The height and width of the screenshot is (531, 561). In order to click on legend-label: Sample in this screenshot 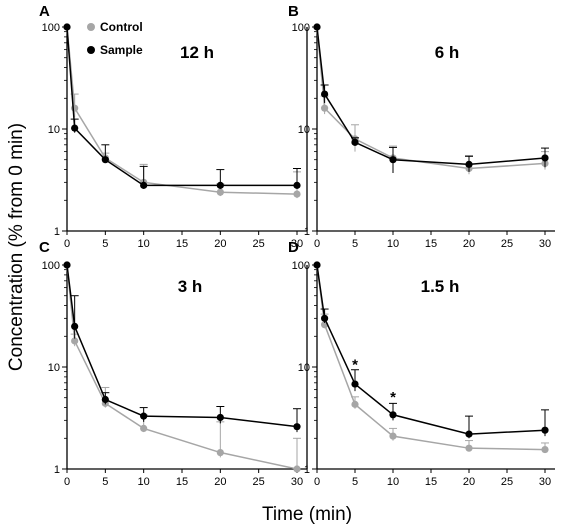, I will do `click(121, 50)`.